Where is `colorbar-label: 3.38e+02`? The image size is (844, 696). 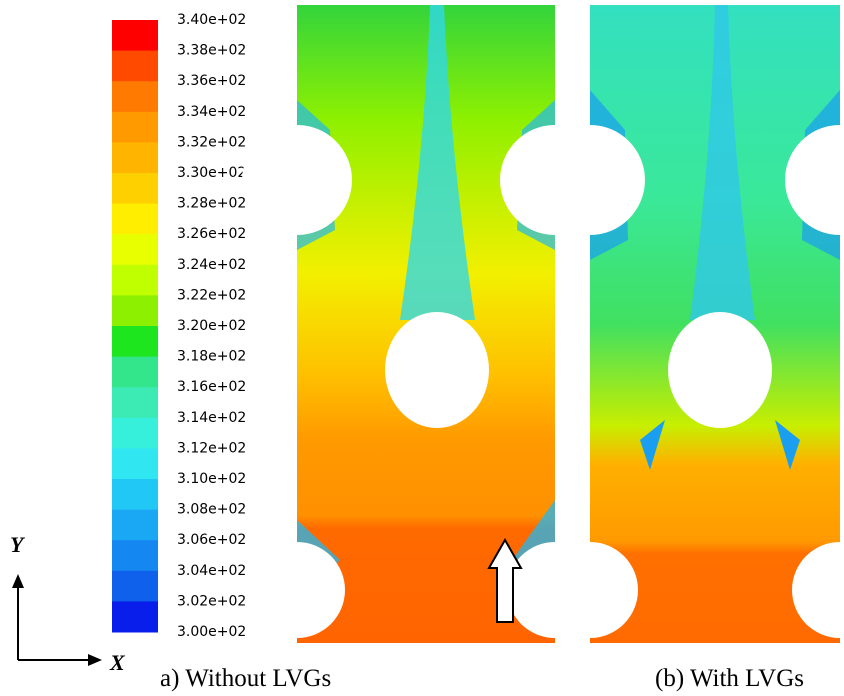 colorbar-label: 3.38e+02 is located at coordinates (211, 51).